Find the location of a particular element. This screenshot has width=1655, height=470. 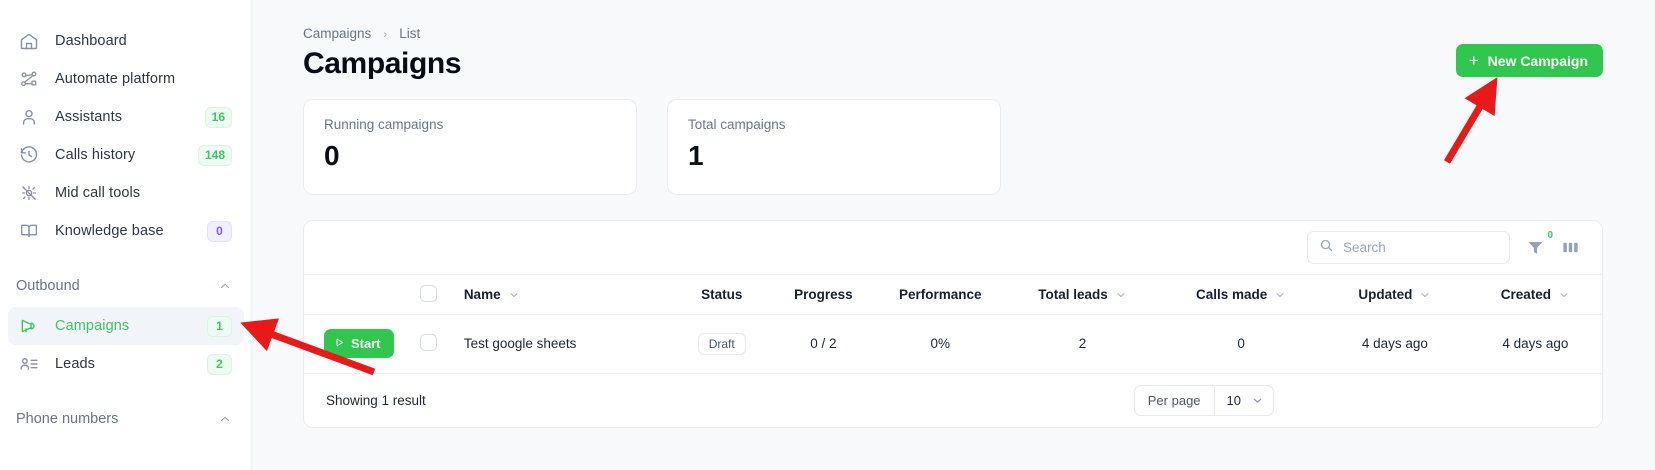

plus-icon: + is located at coordinates (1473, 60).